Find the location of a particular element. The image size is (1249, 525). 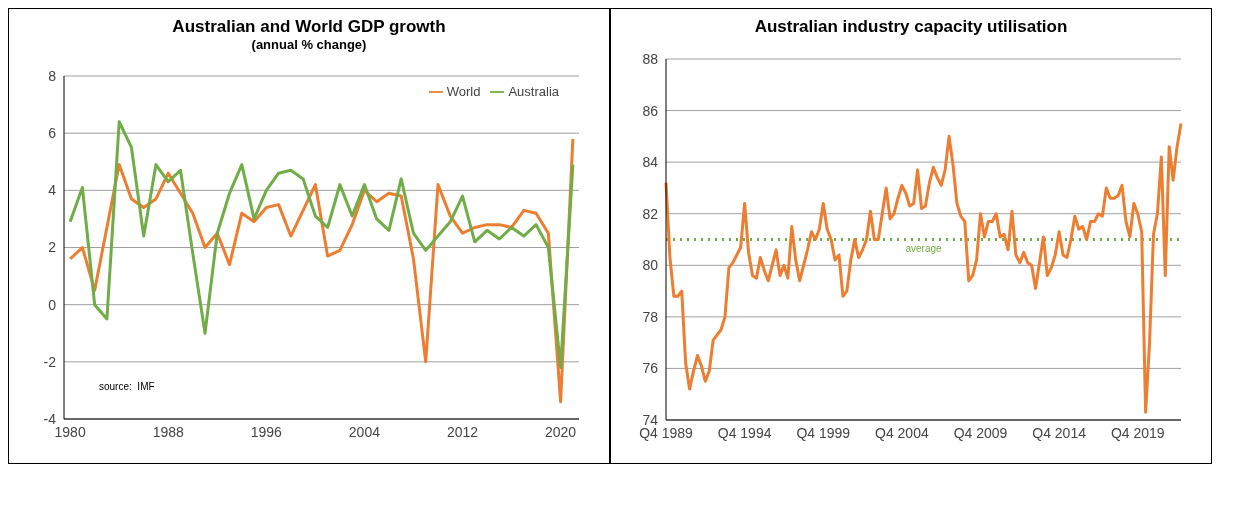

y-tick-label: -2 is located at coordinates (50, 361).